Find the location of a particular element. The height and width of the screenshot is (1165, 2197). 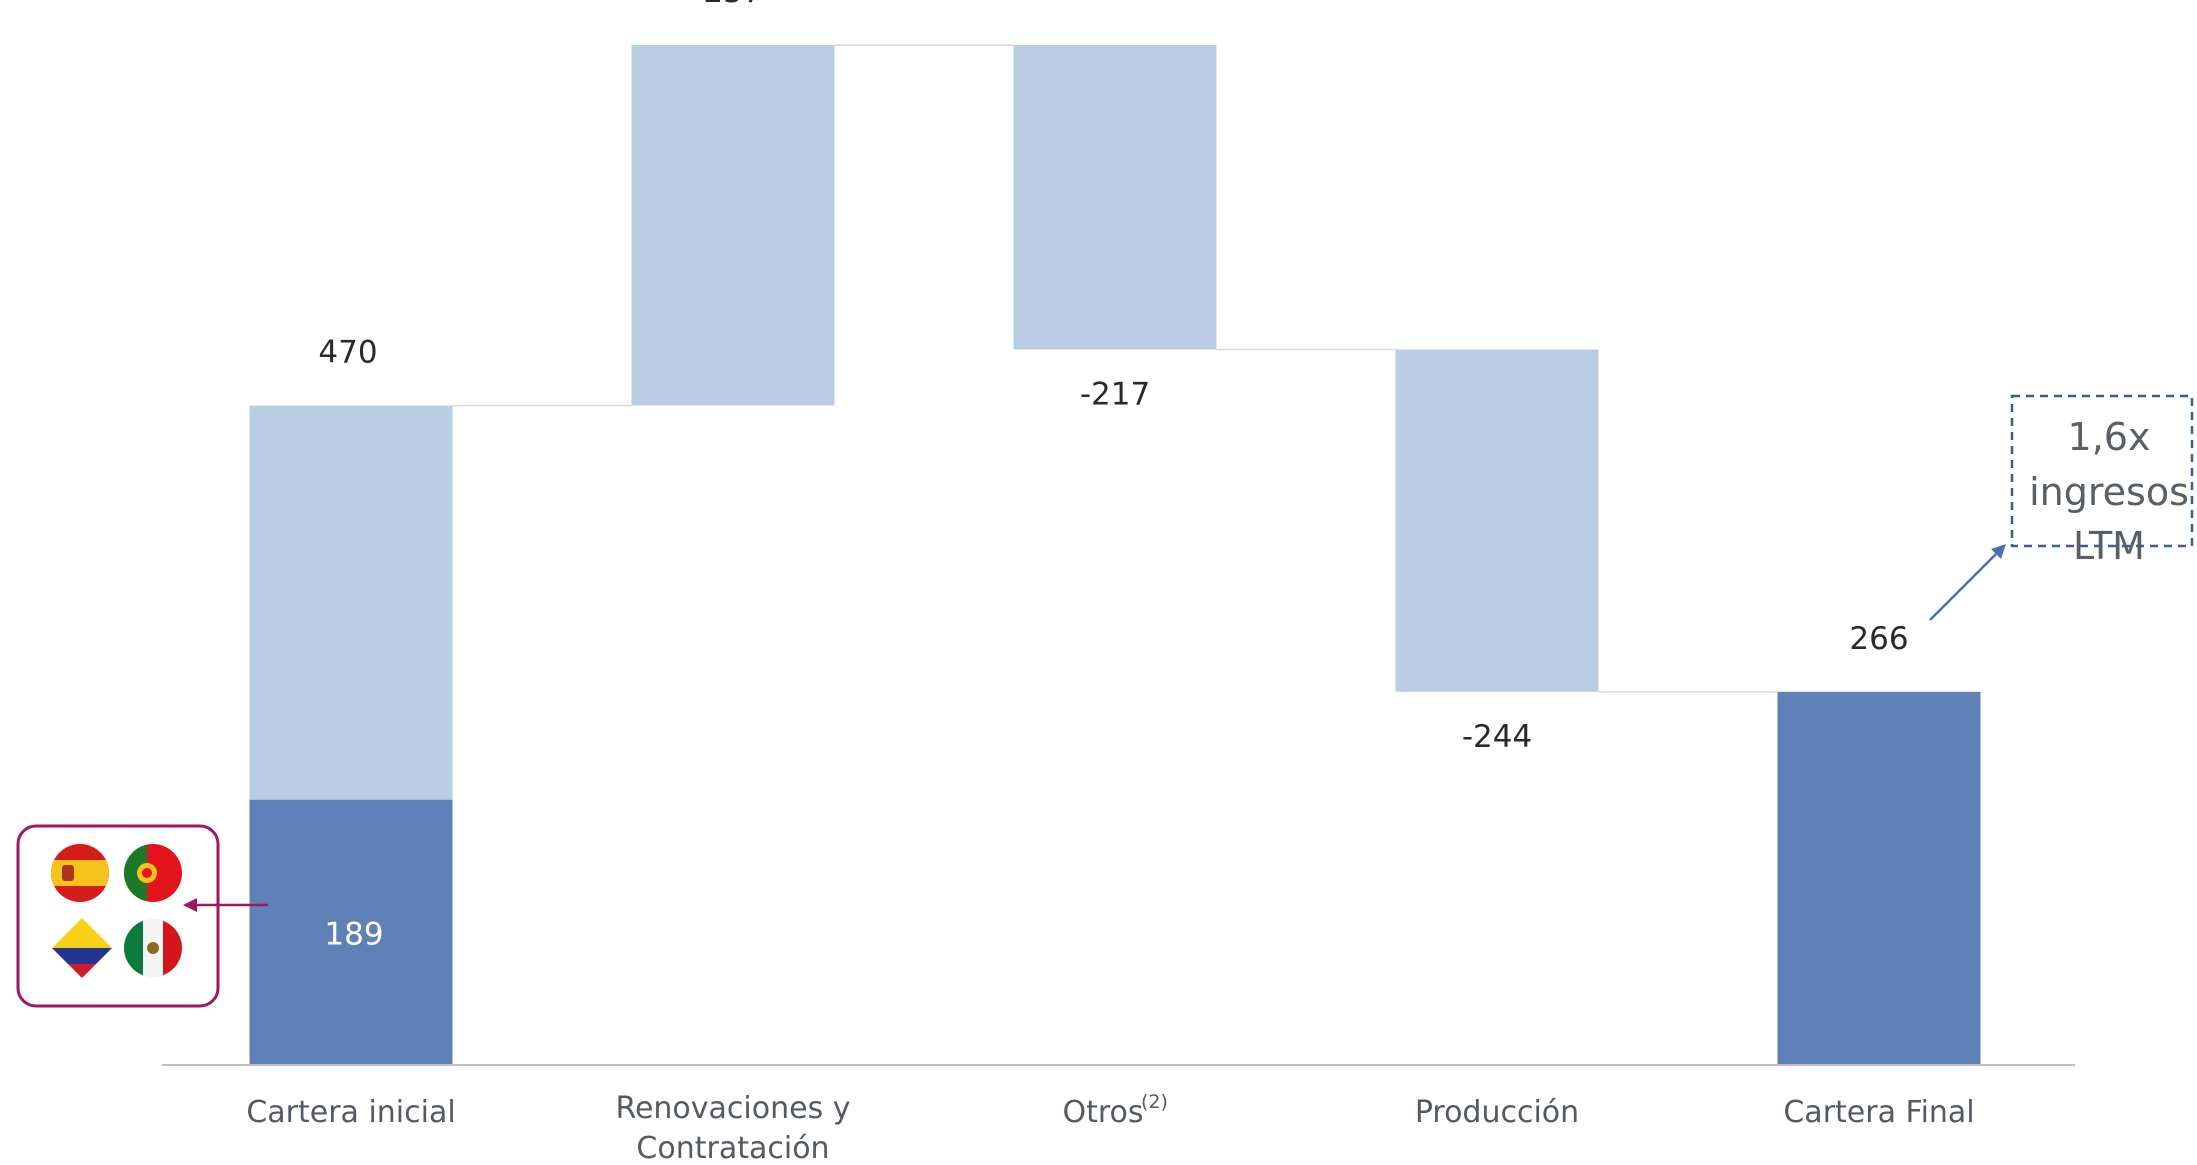

value-label-cartera-inicial: 470 is located at coordinates (347, 353).